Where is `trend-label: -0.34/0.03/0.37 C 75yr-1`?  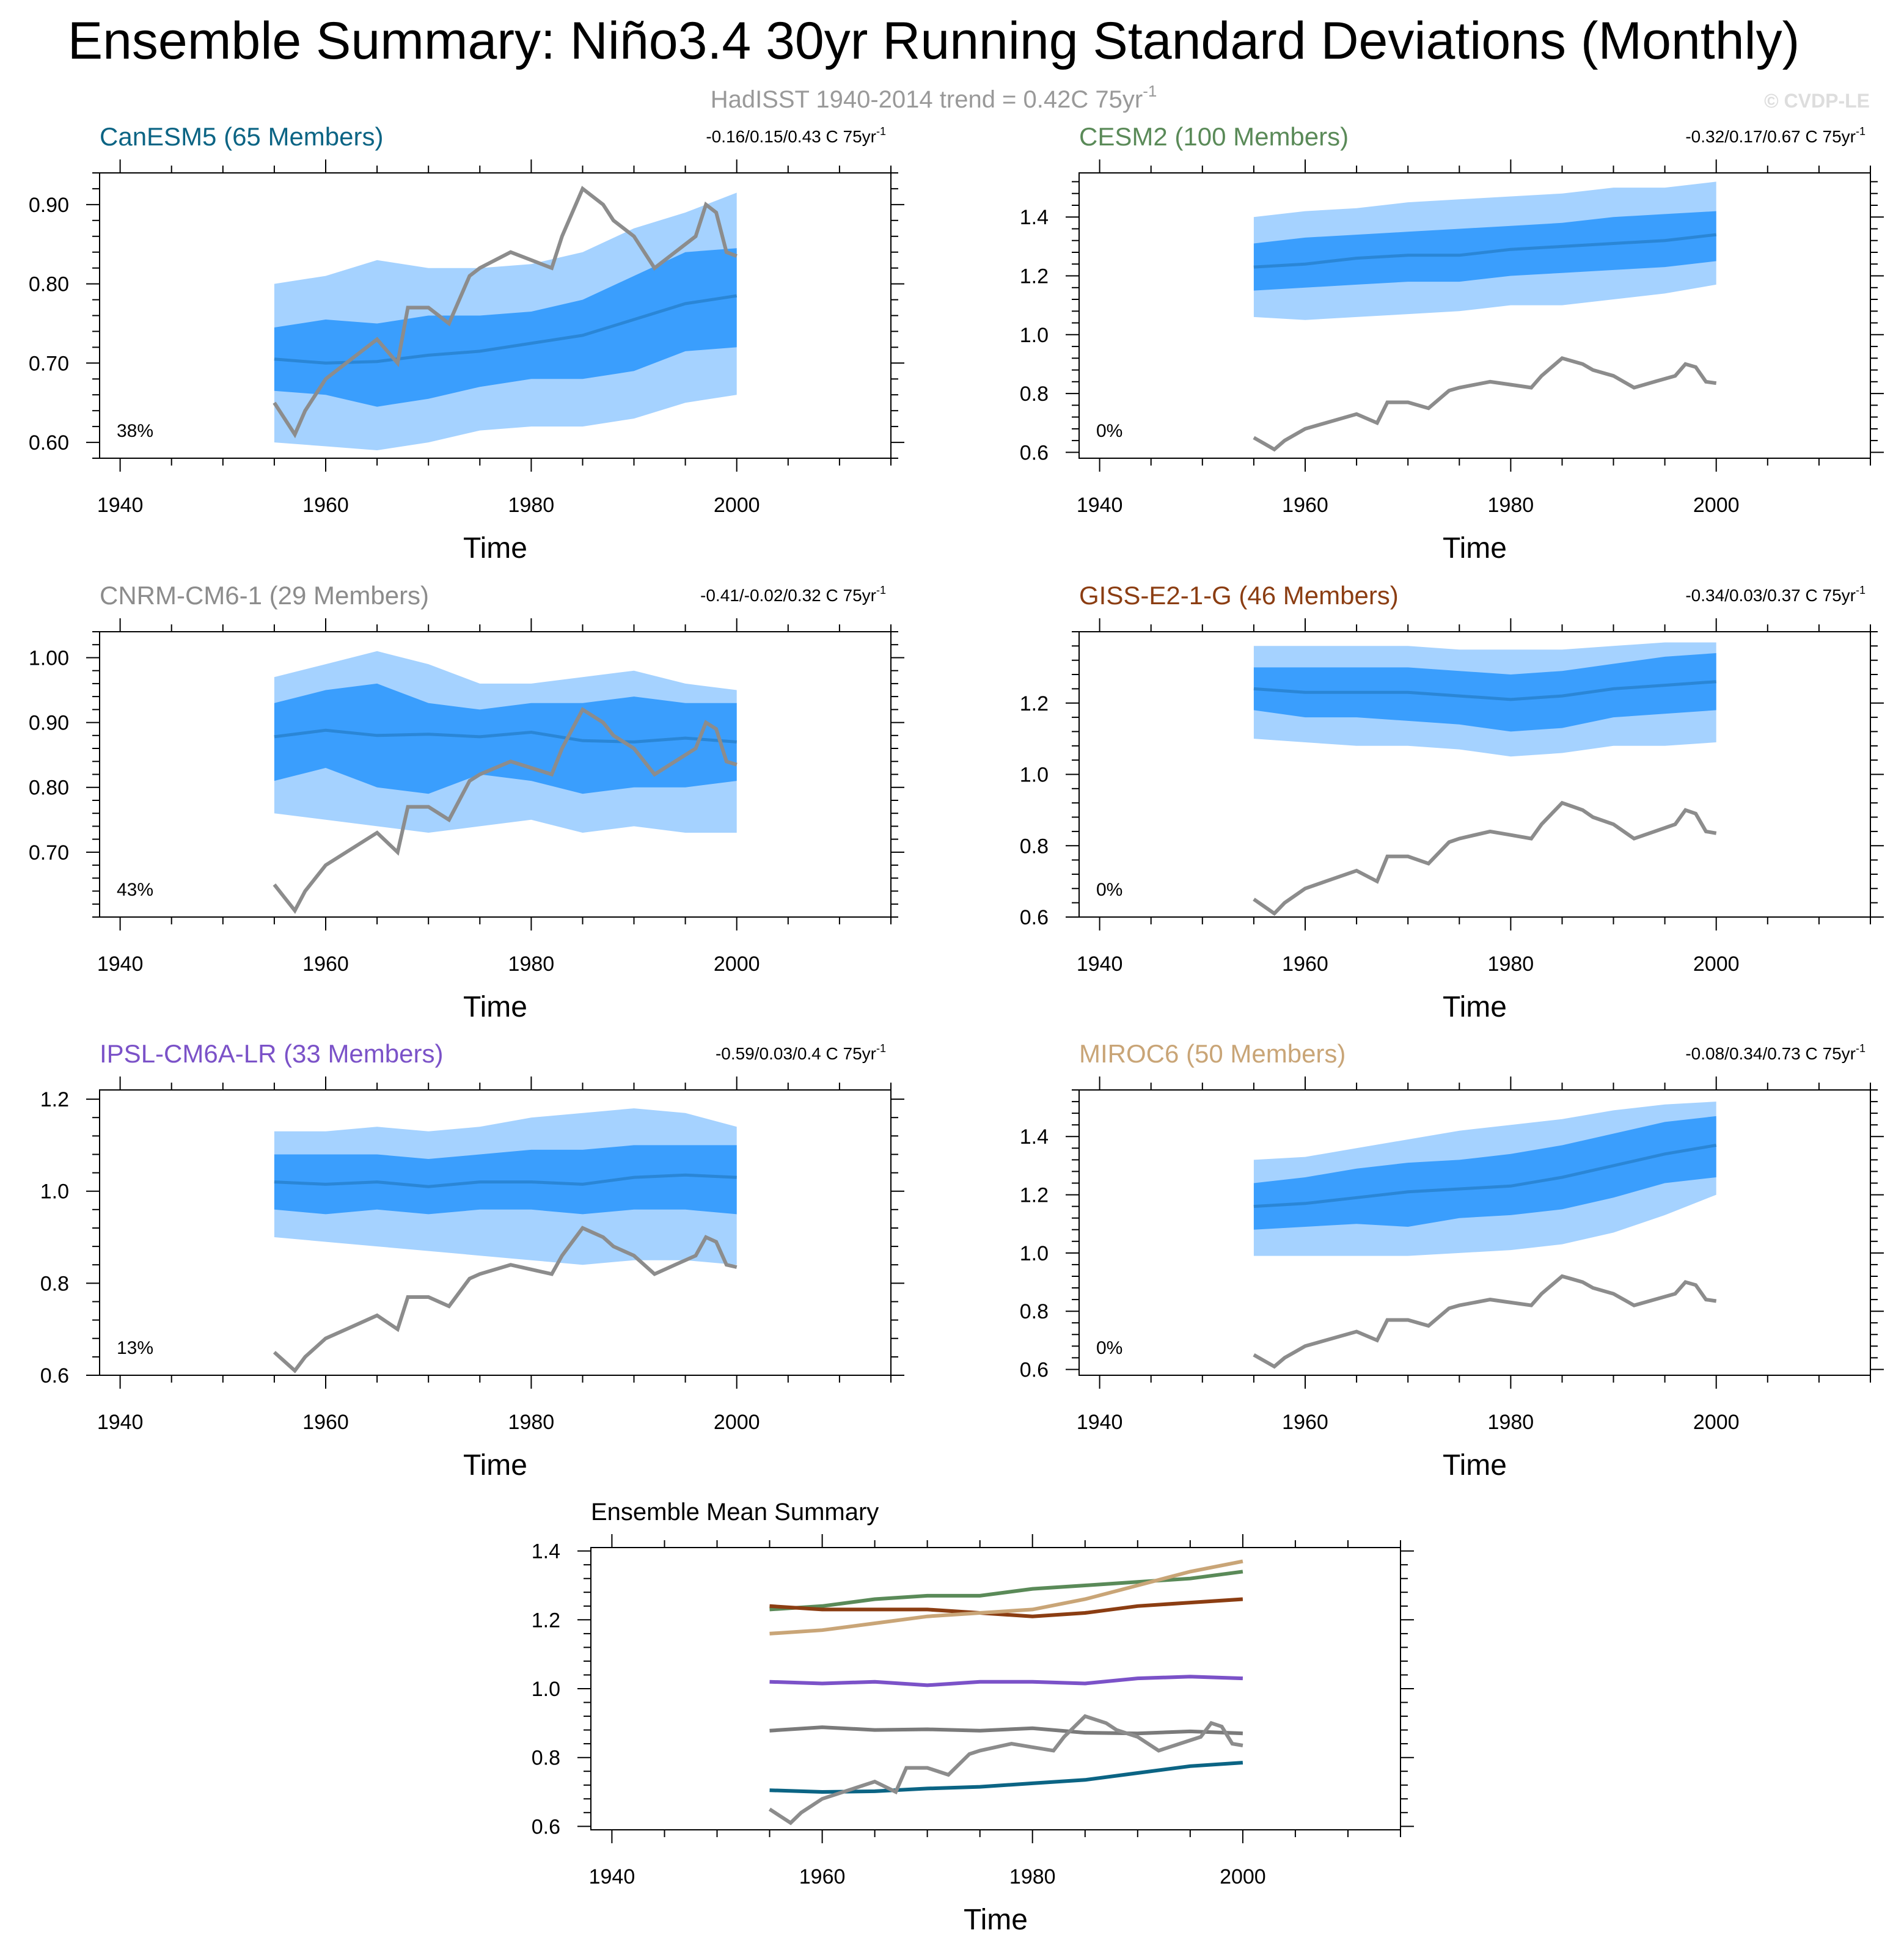 trend-label: -0.34/0.03/0.37 C 75yr-1 is located at coordinates (1775, 594).